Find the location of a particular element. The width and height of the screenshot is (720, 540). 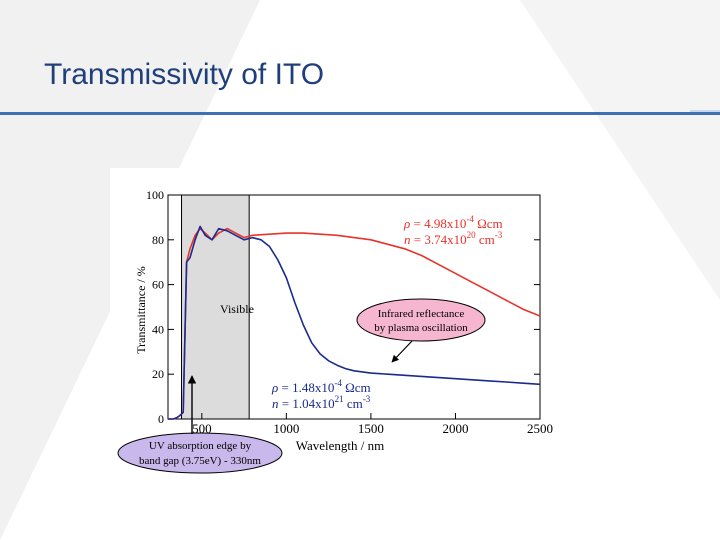

uv-callout-line1: UV absorption edge by is located at coordinates (200, 446).